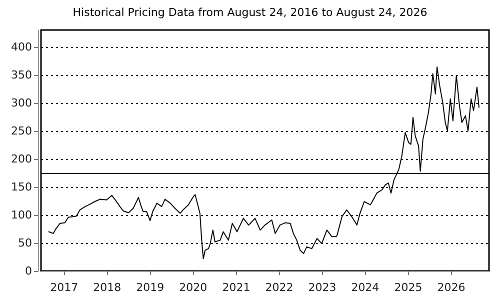 The image size is (500, 300). I want to click on y-tick-label: 300, so click(21, 103).